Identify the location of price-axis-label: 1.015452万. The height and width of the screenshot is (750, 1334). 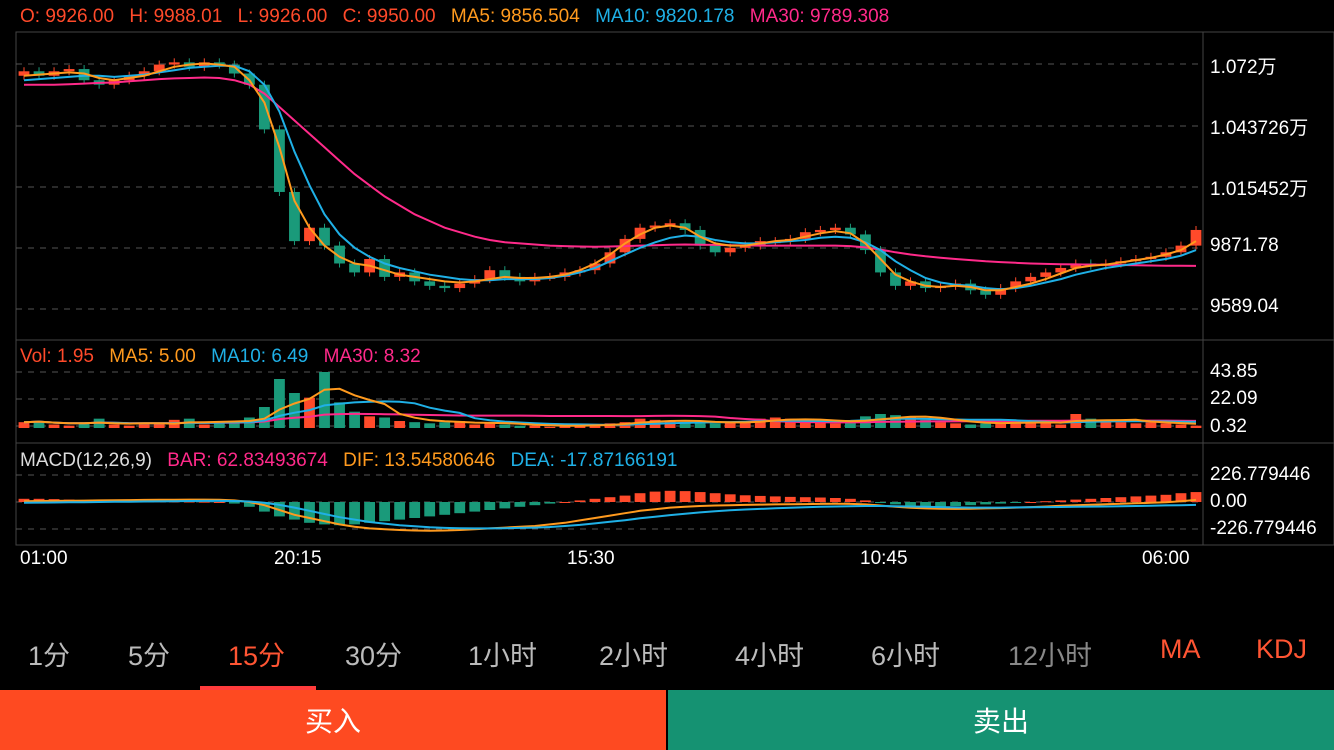
(1259, 189).